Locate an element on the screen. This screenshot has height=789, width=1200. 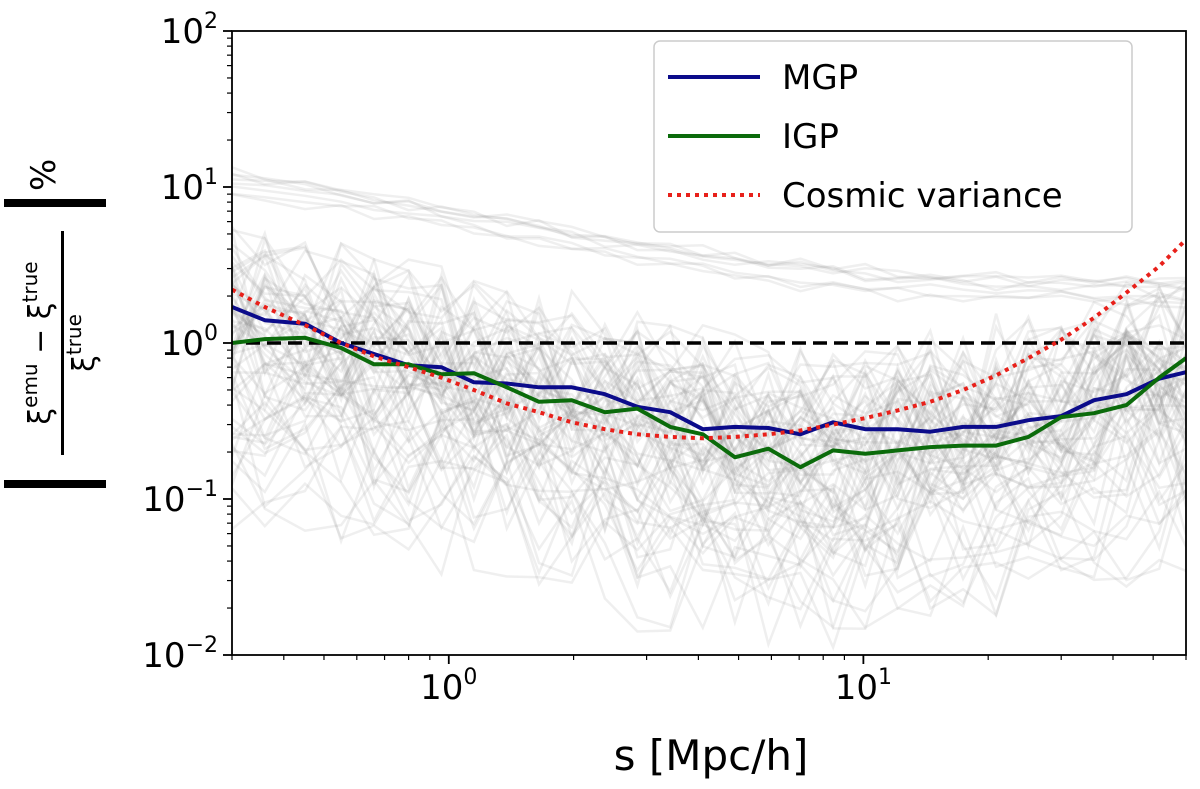
y-label-fraction-bar is located at coordinates (62, 343).